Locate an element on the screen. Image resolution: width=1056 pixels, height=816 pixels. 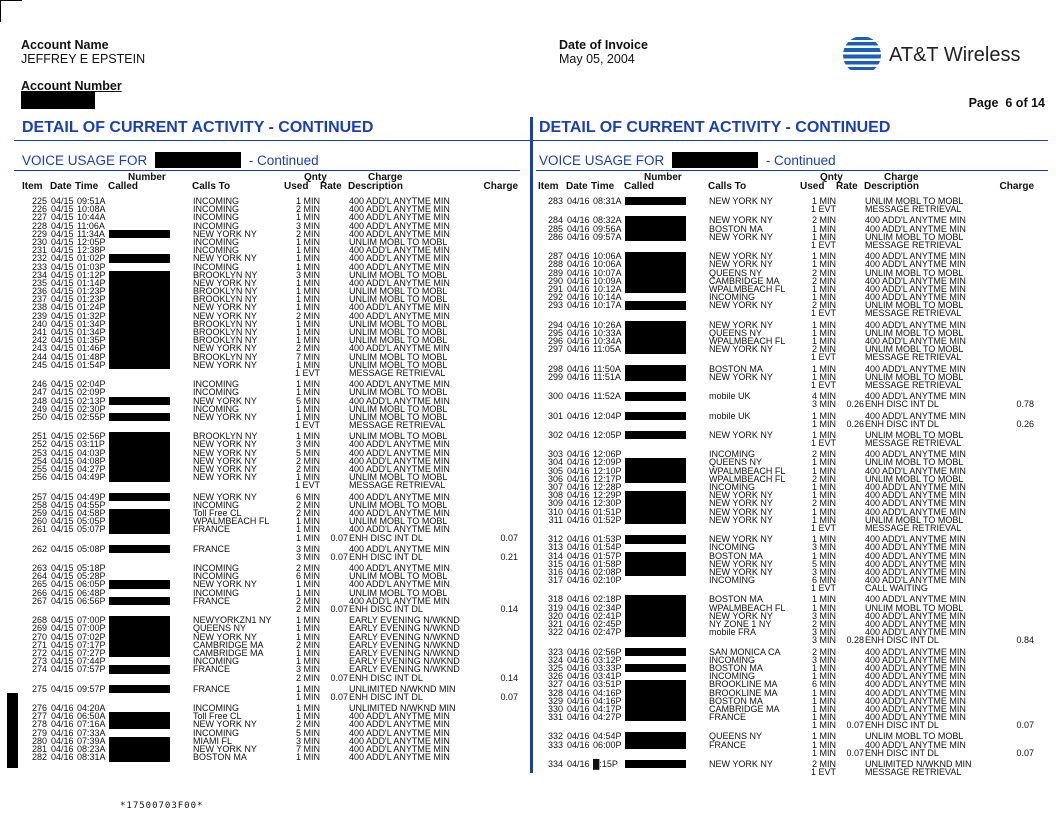
item-number: 251 is located at coordinates (39, 436).